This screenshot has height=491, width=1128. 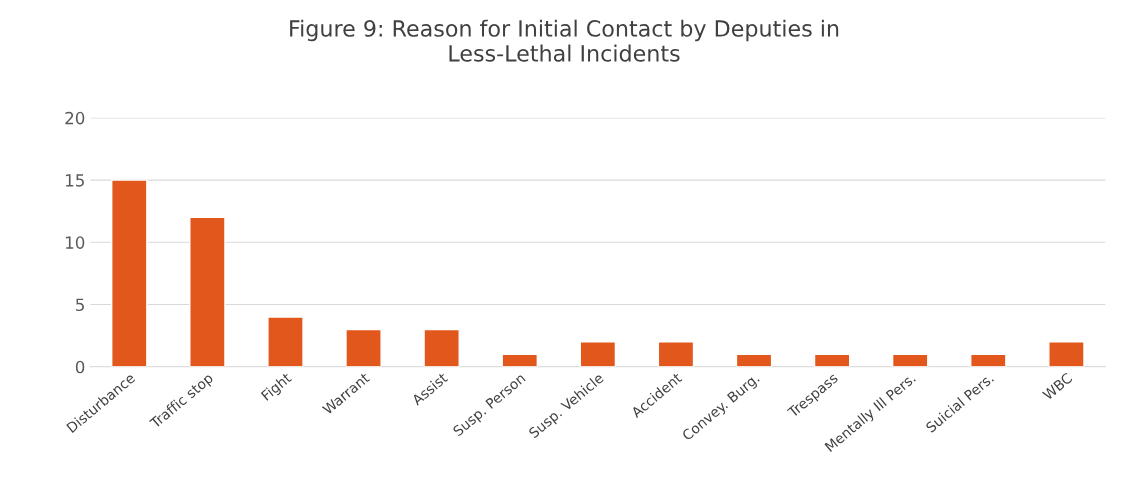 What do you see at coordinates (75, 118) in the screenshot?
I see `y-tick-label: 20` at bounding box center [75, 118].